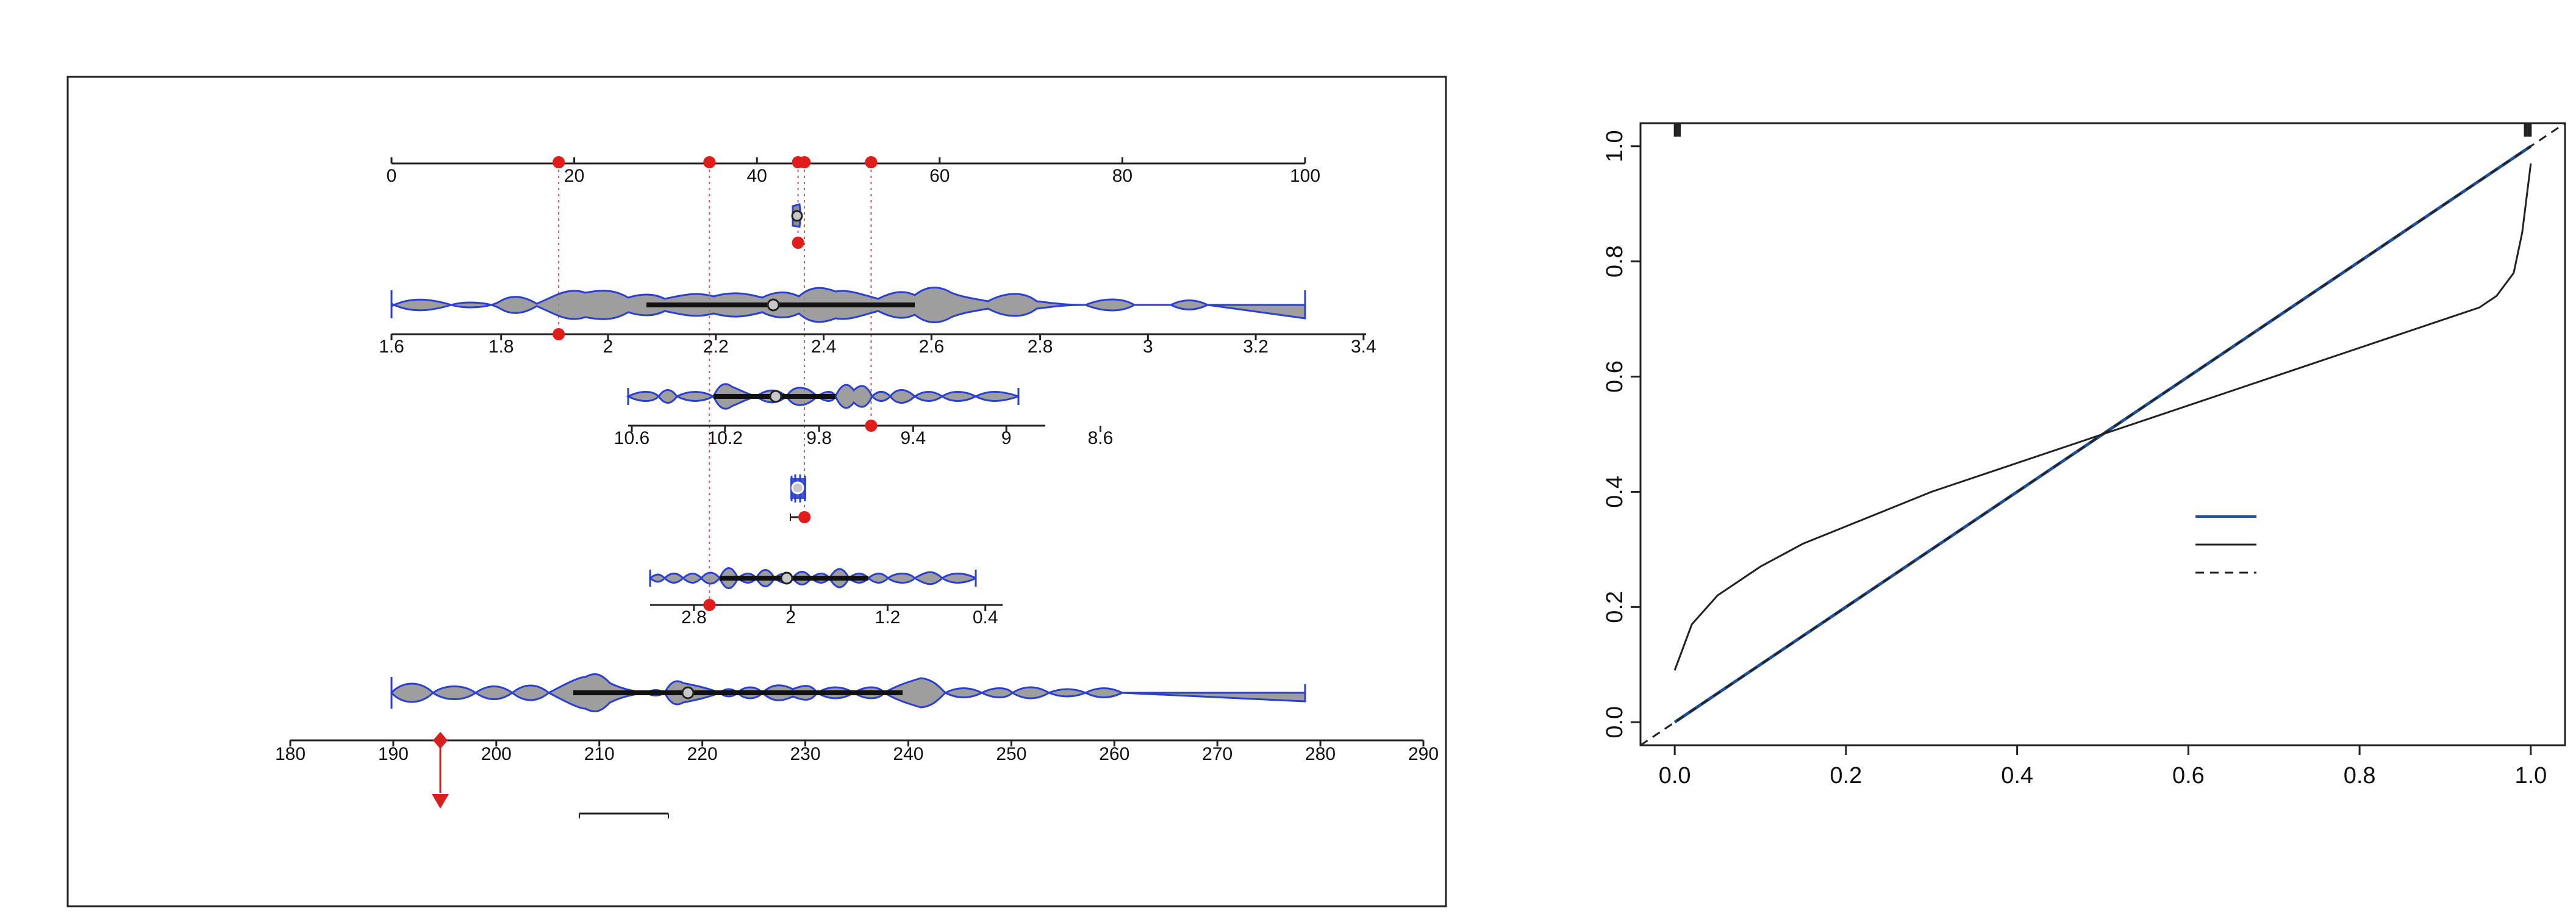 Image resolution: width=2576 pixels, height=916 pixels. What do you see at coordinates (702, 754) in the screenshot?
I see `total-points-tick-label-4: 220` at bounding box center [702, 754].